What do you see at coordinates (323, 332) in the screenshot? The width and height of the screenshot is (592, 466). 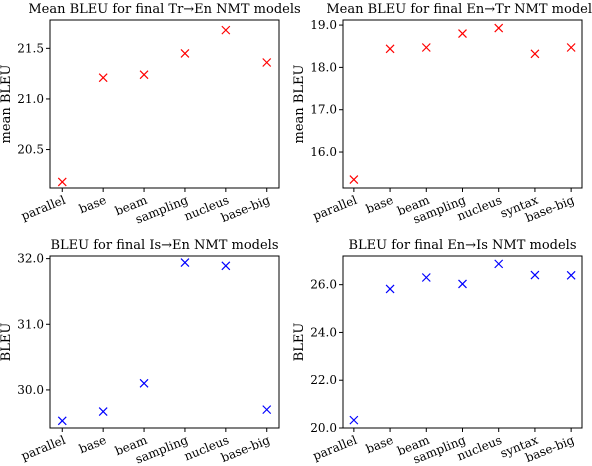 I see `y-tick-label: 24.0` at bounding box center [323, 332].